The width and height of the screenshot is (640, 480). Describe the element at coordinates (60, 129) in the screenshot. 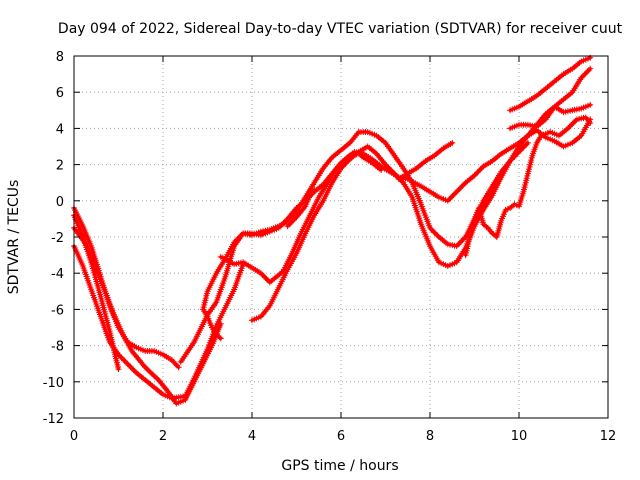

I see `y-tick-label: 4` at that location.